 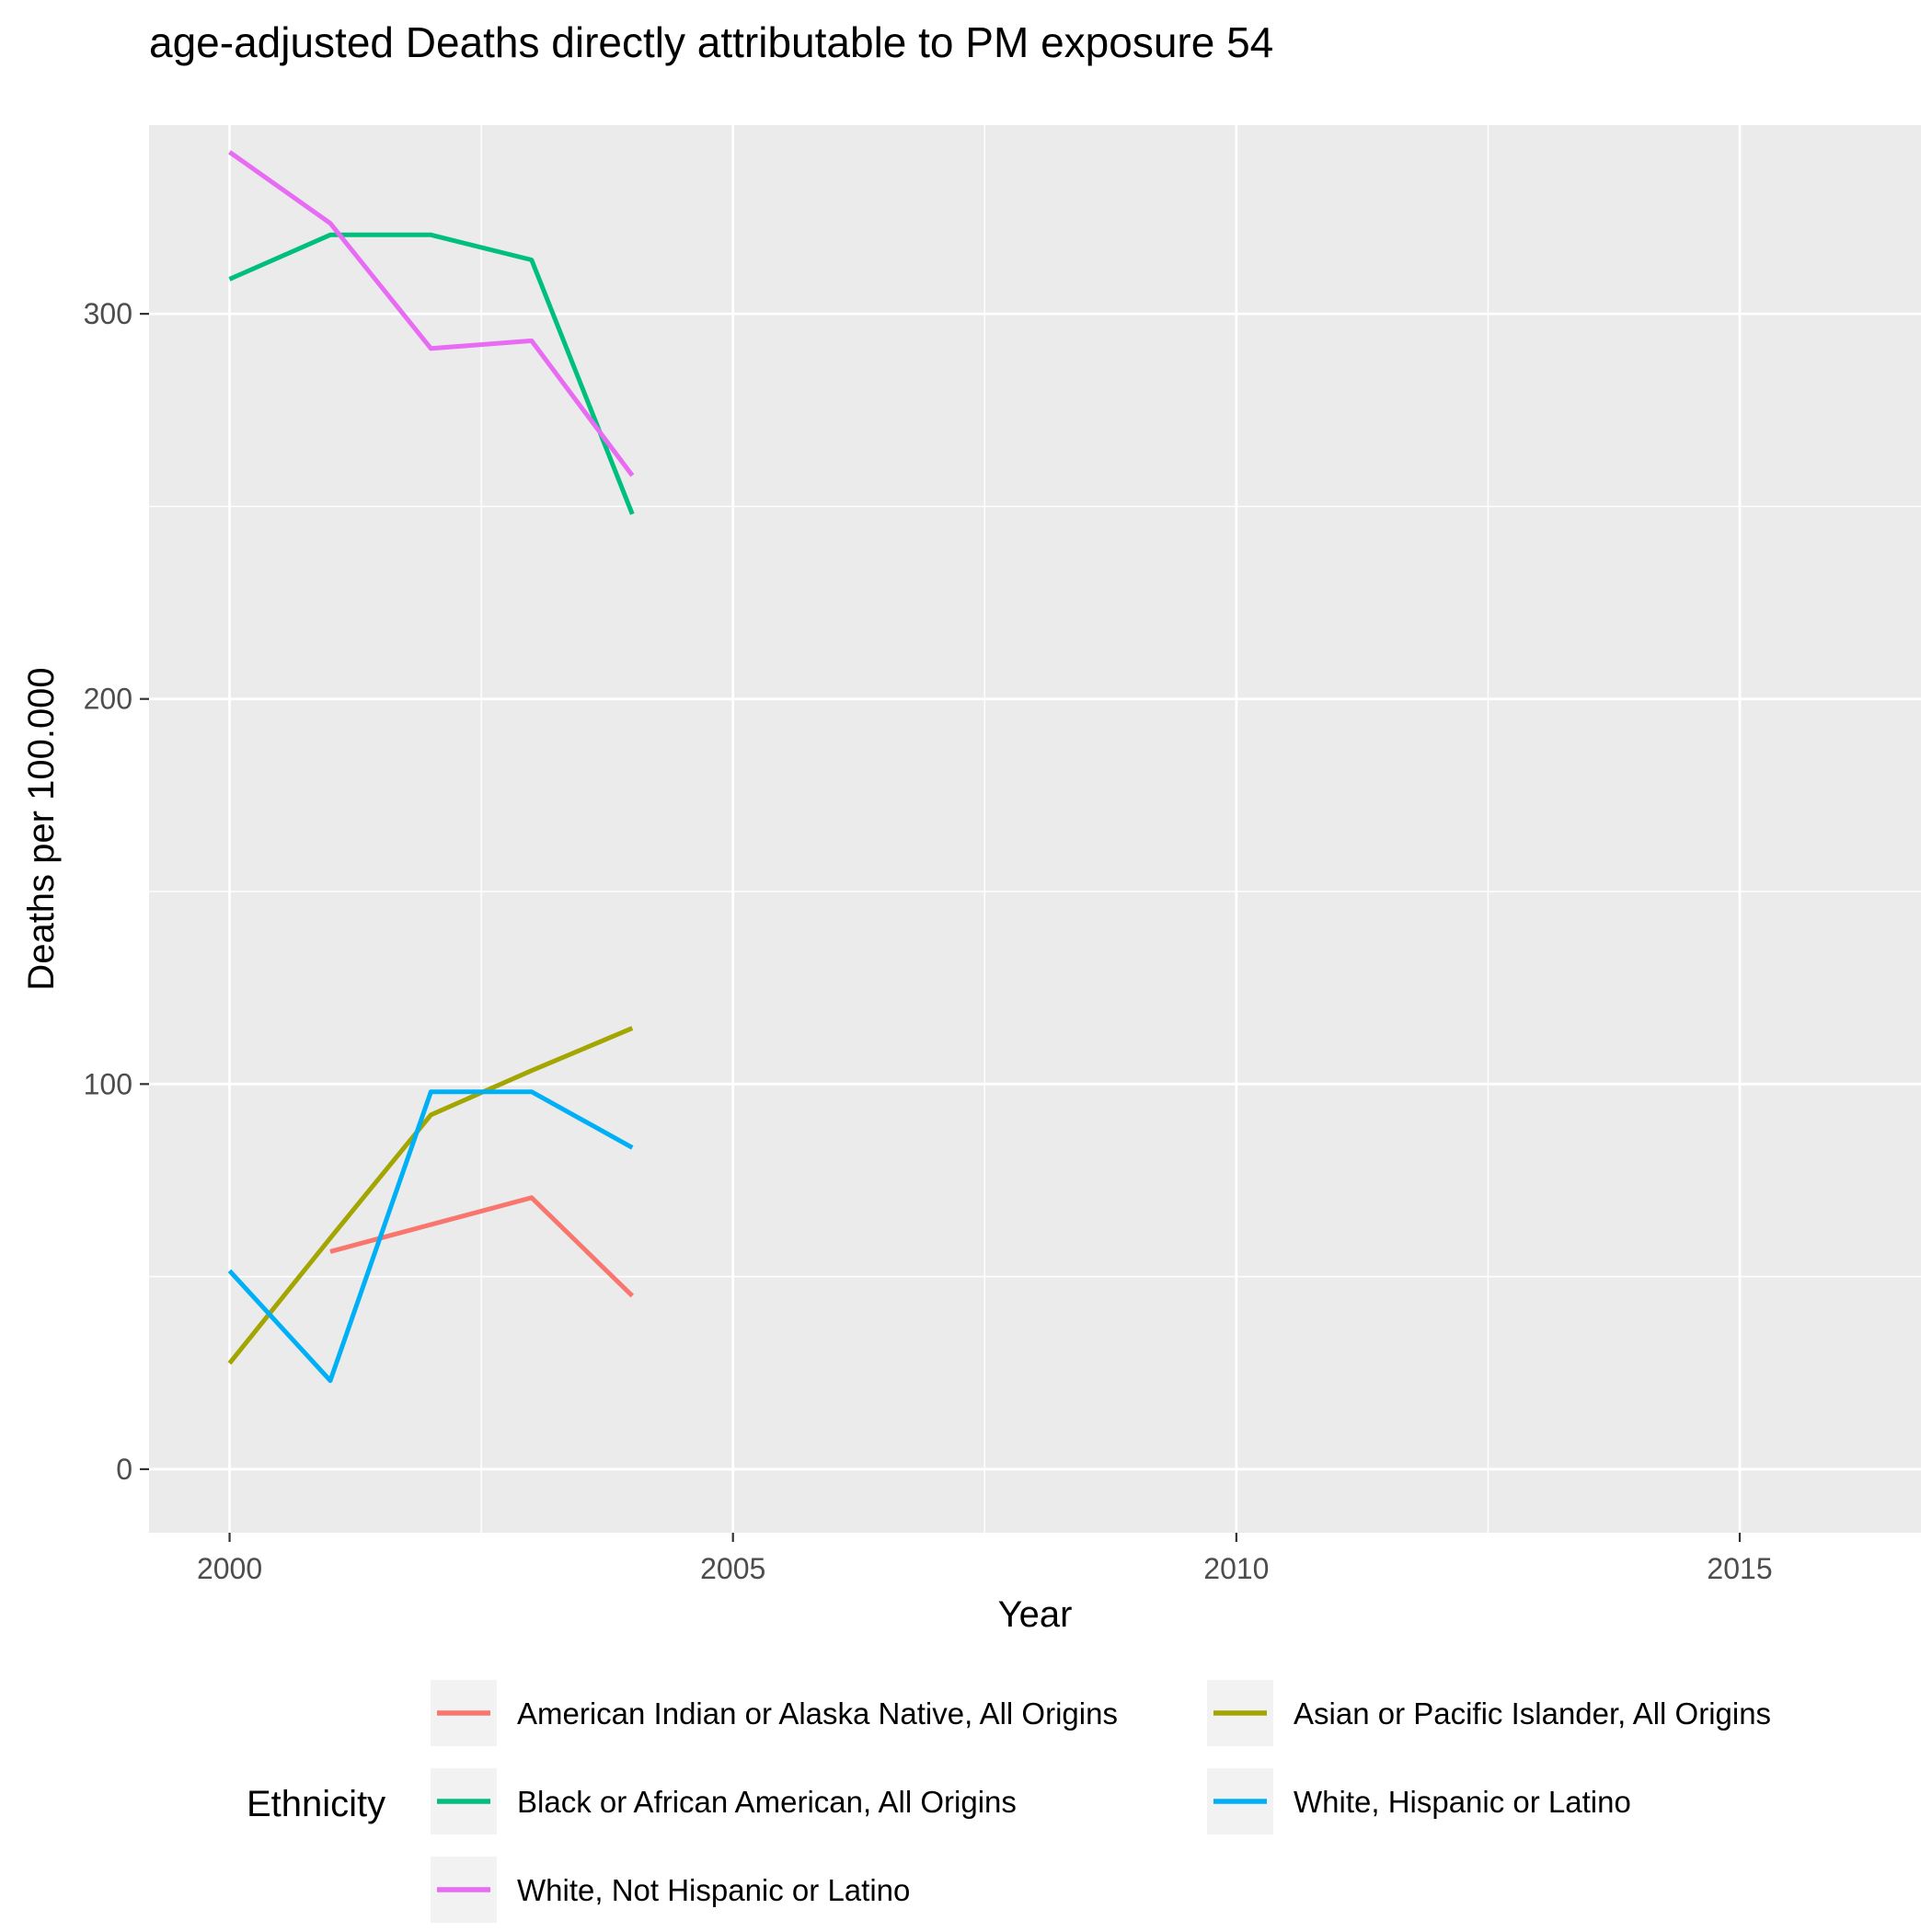 What do you see at coordinates (116, 891) in the screenshot?
I see `y-axis: 0 100 200 300` at bounding box center [116, 891].